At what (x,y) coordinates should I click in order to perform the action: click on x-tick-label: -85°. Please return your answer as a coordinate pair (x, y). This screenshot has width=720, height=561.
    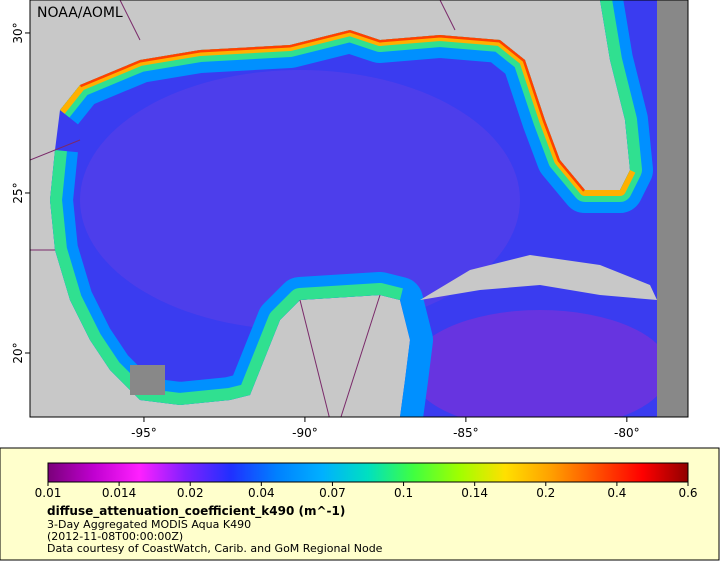
    Looking at the image, I should click on (466, 433).